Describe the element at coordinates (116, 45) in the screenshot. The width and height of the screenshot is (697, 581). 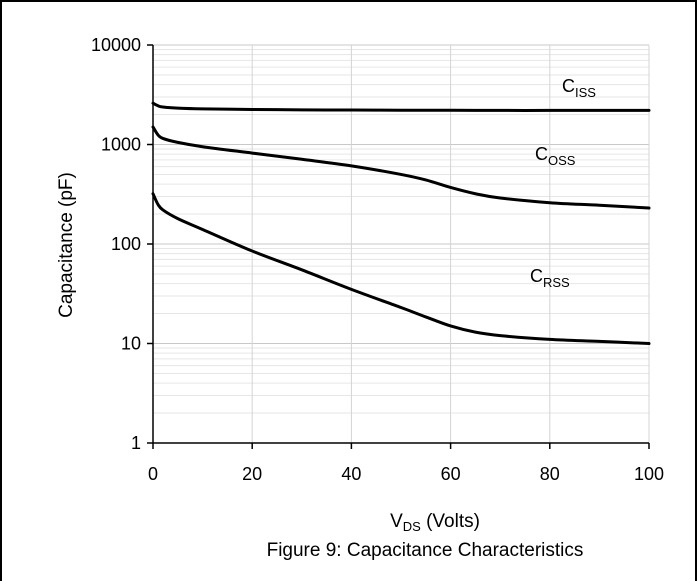
I see `y-tick-label: 10000` at that location.